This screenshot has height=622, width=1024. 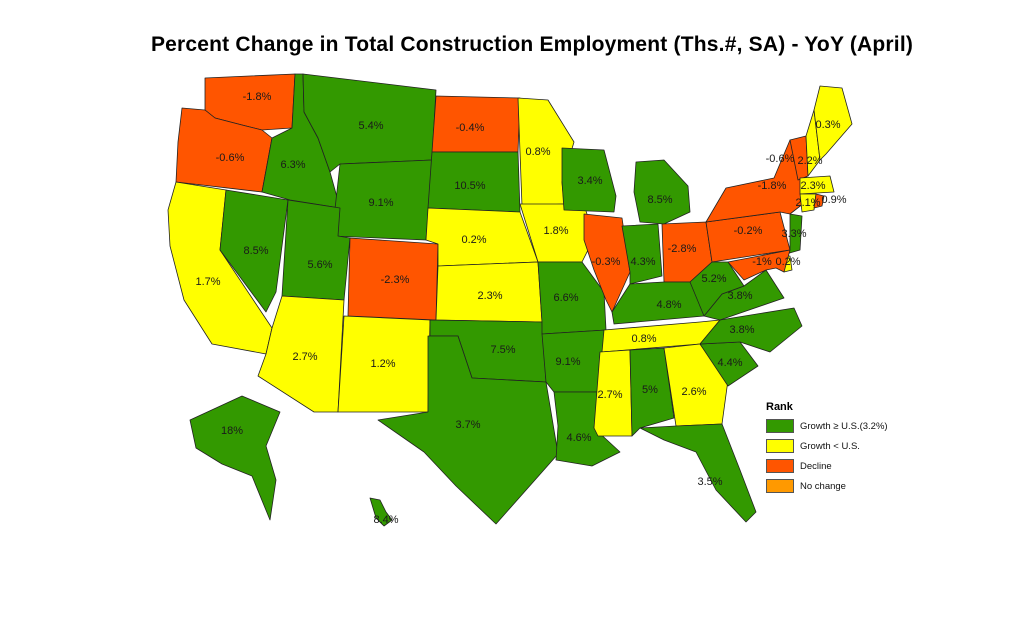 What do you see at coordinates (827, 125) in the screenshot?
I see `state-value-label-me: 0.3%` at bounding box center [827, 125].